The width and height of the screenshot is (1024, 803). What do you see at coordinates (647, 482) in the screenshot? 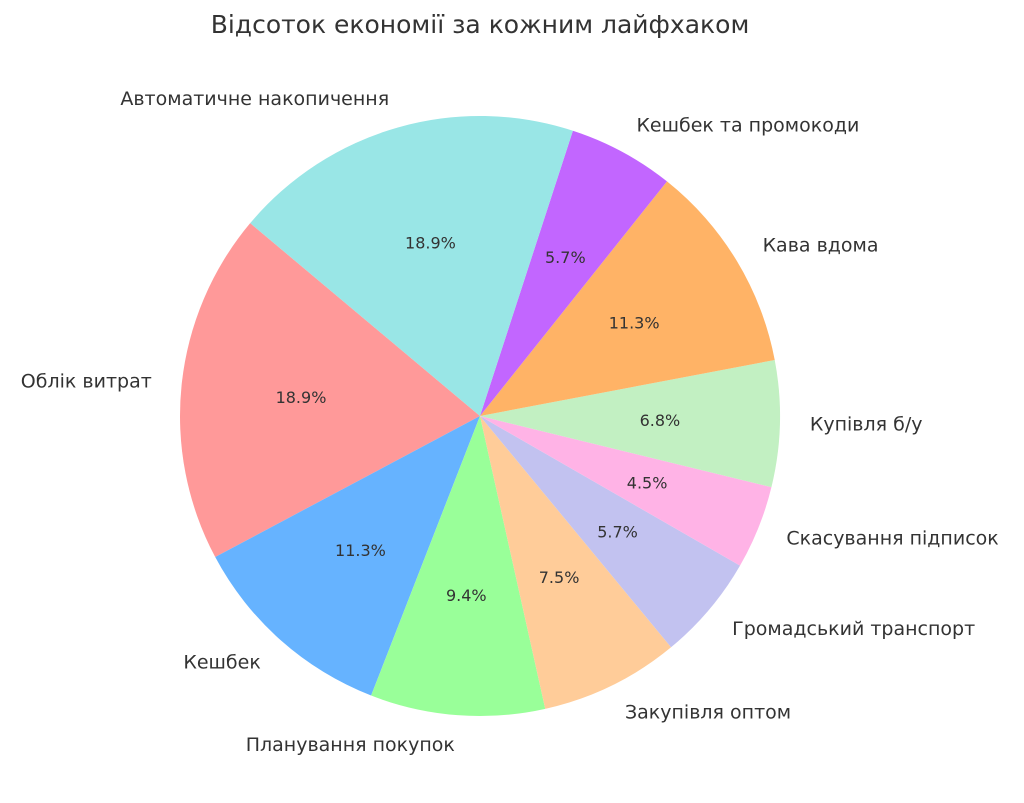
I see `slice-percentage: 4.5%` at bounding box center [647, 482].